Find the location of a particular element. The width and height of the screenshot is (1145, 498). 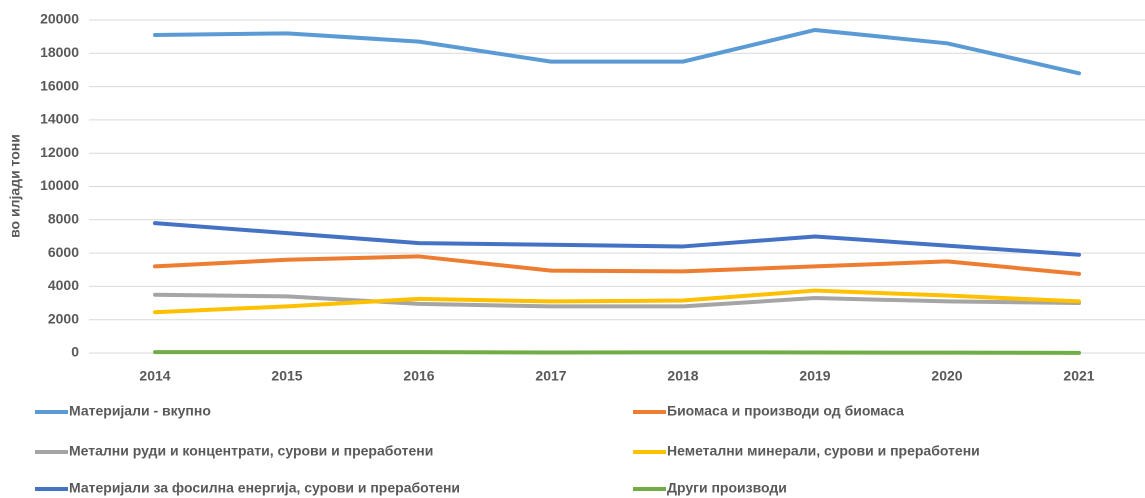

y-tick-label: 16000 is located at coordinates (59, 85).